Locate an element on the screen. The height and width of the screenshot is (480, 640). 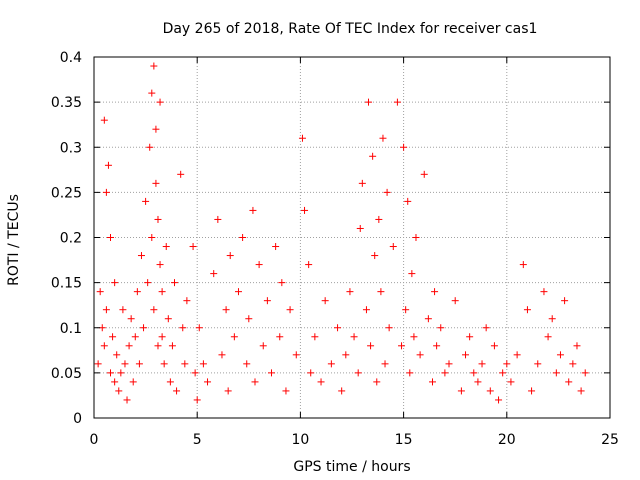
x-axis-label: GPS time / hours is located at coordinates (351, 467).